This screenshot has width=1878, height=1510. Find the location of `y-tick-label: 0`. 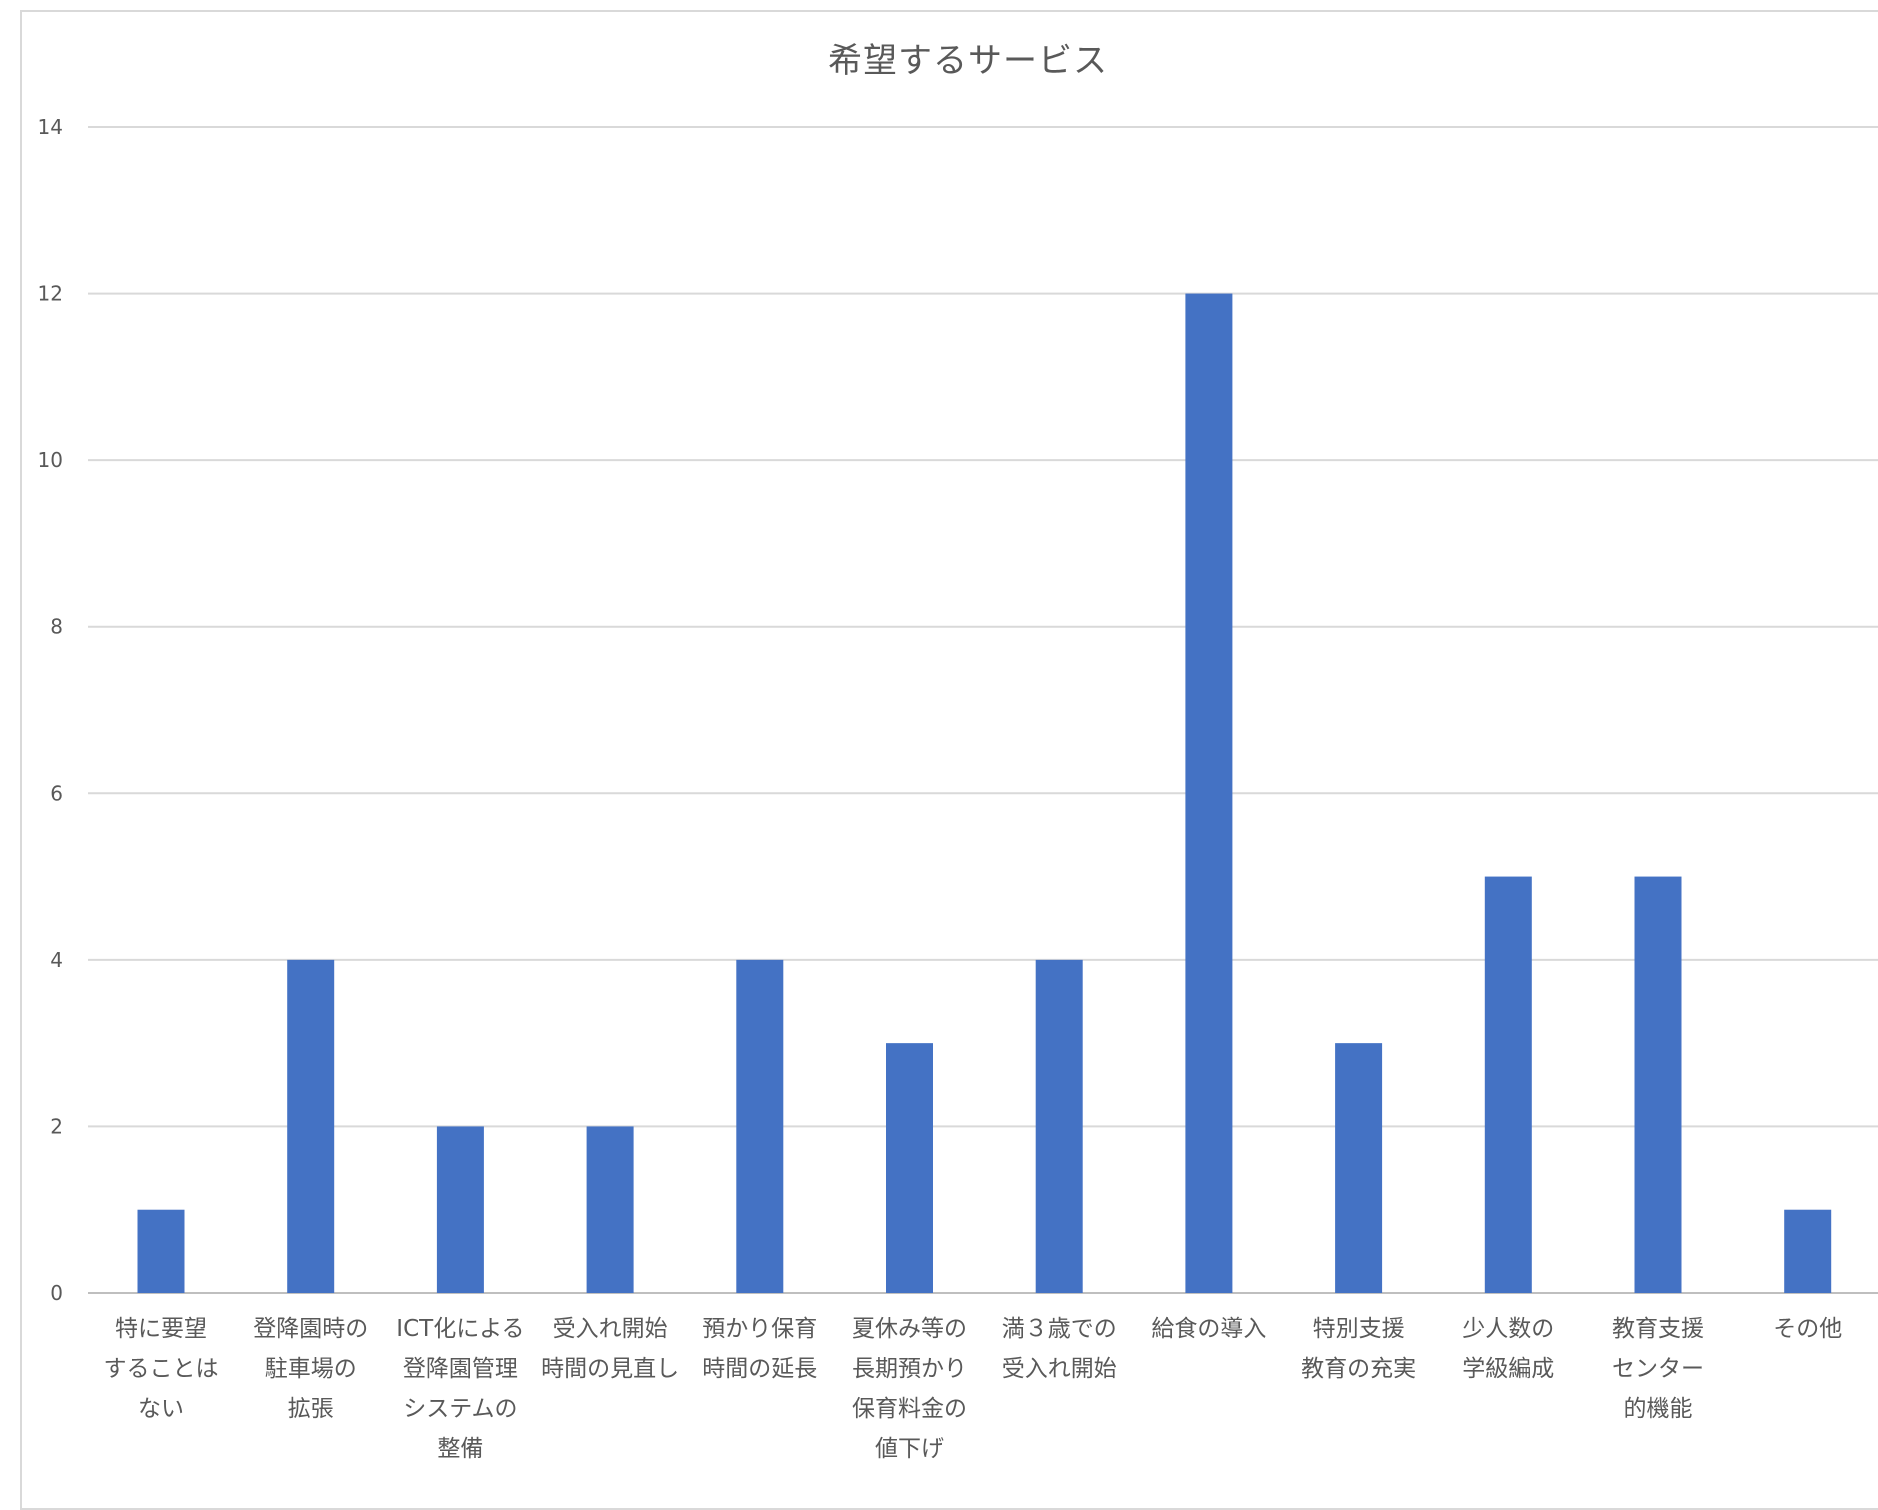

y-tick-label: 0 is located at coordinates (56, 1293).